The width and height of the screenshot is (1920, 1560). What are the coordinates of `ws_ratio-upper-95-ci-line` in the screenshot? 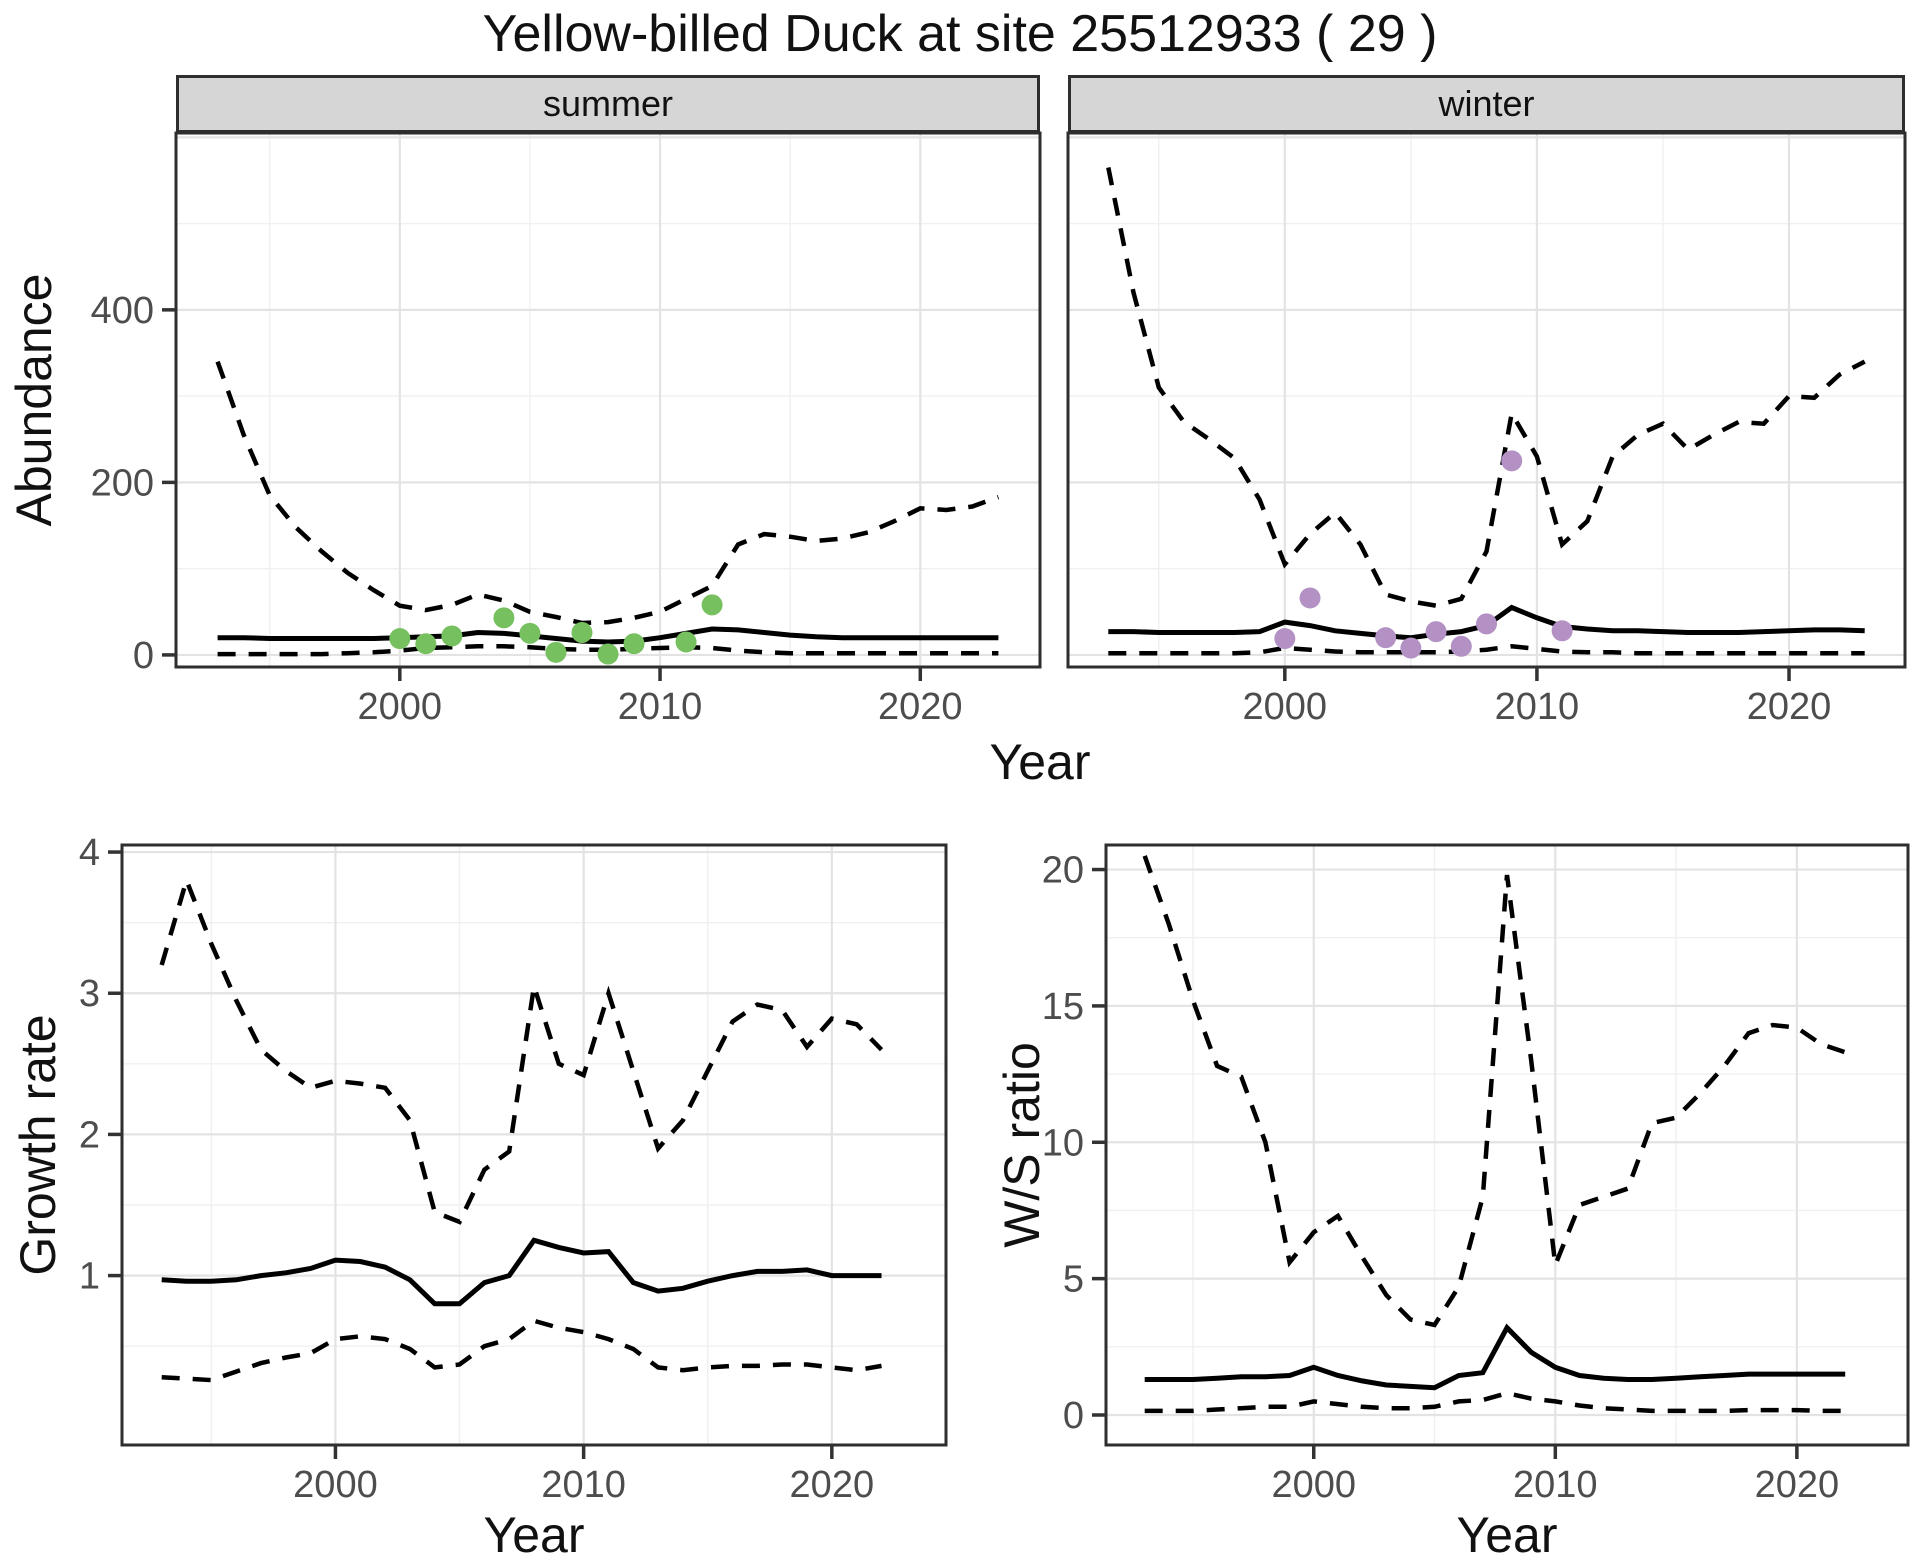 It's located at (1494, 1091).